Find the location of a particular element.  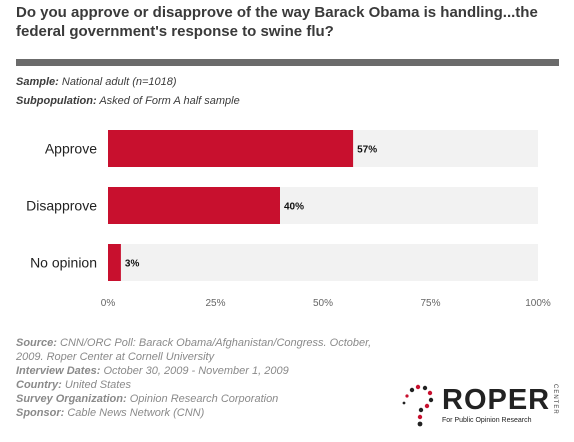

sample-line: Sample: National adult (n=1018) is located at coordinates (96, 82).